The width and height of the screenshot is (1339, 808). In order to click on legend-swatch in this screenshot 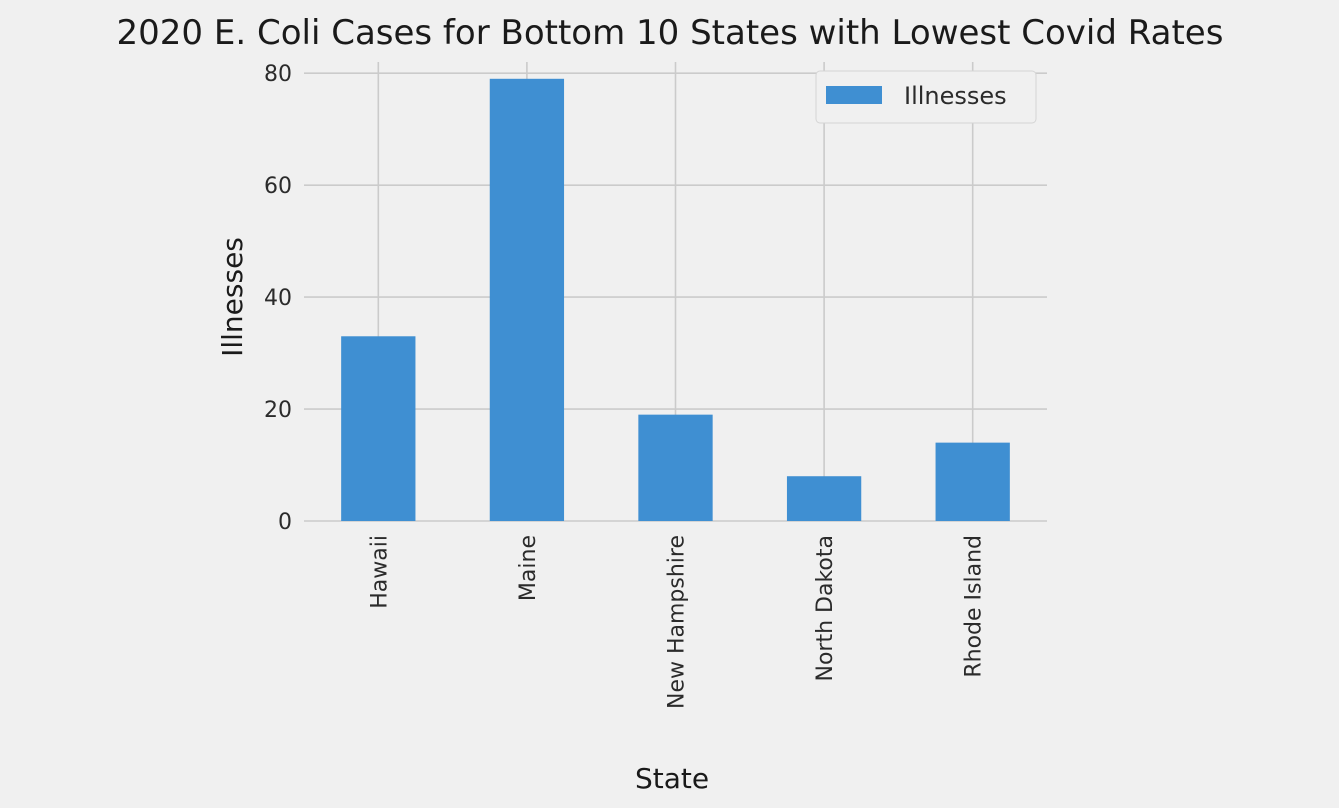, I will do `click(854, 95)`.